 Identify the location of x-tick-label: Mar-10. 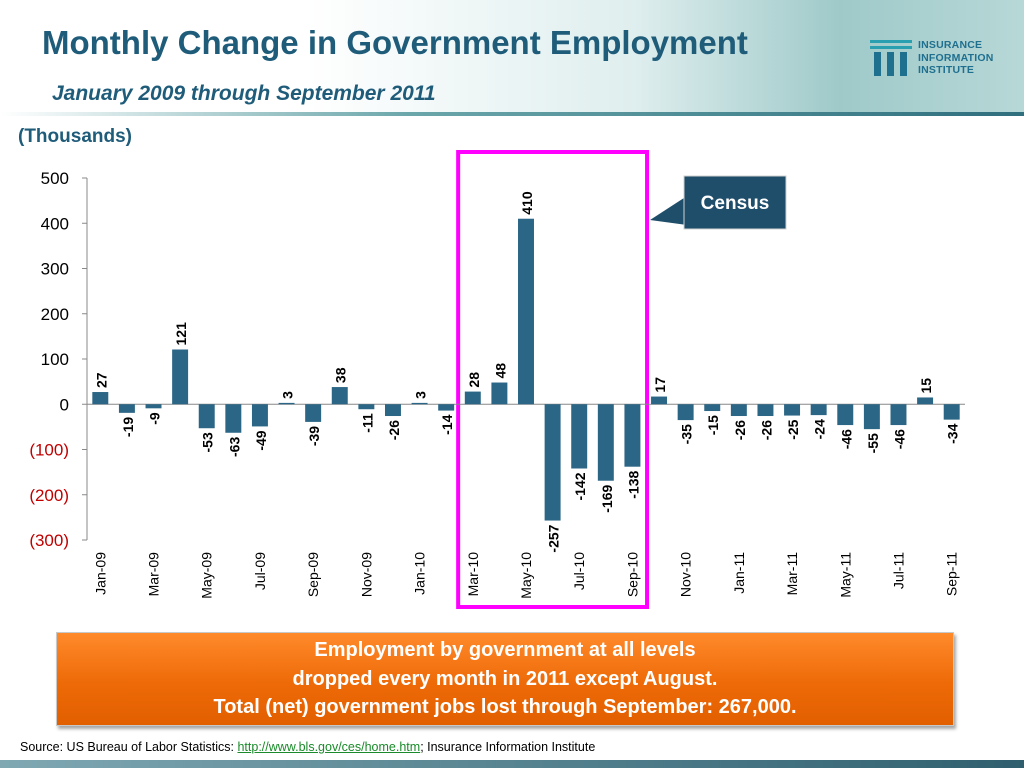
(473, 574).